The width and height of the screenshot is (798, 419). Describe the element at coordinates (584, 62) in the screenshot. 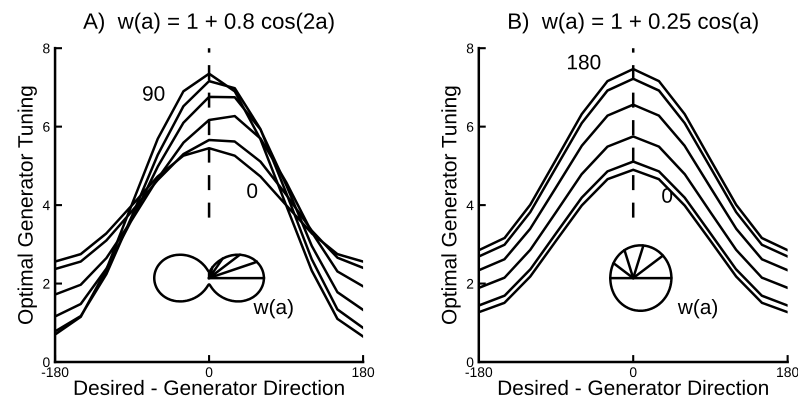

I see `annotation: 180` at that location.